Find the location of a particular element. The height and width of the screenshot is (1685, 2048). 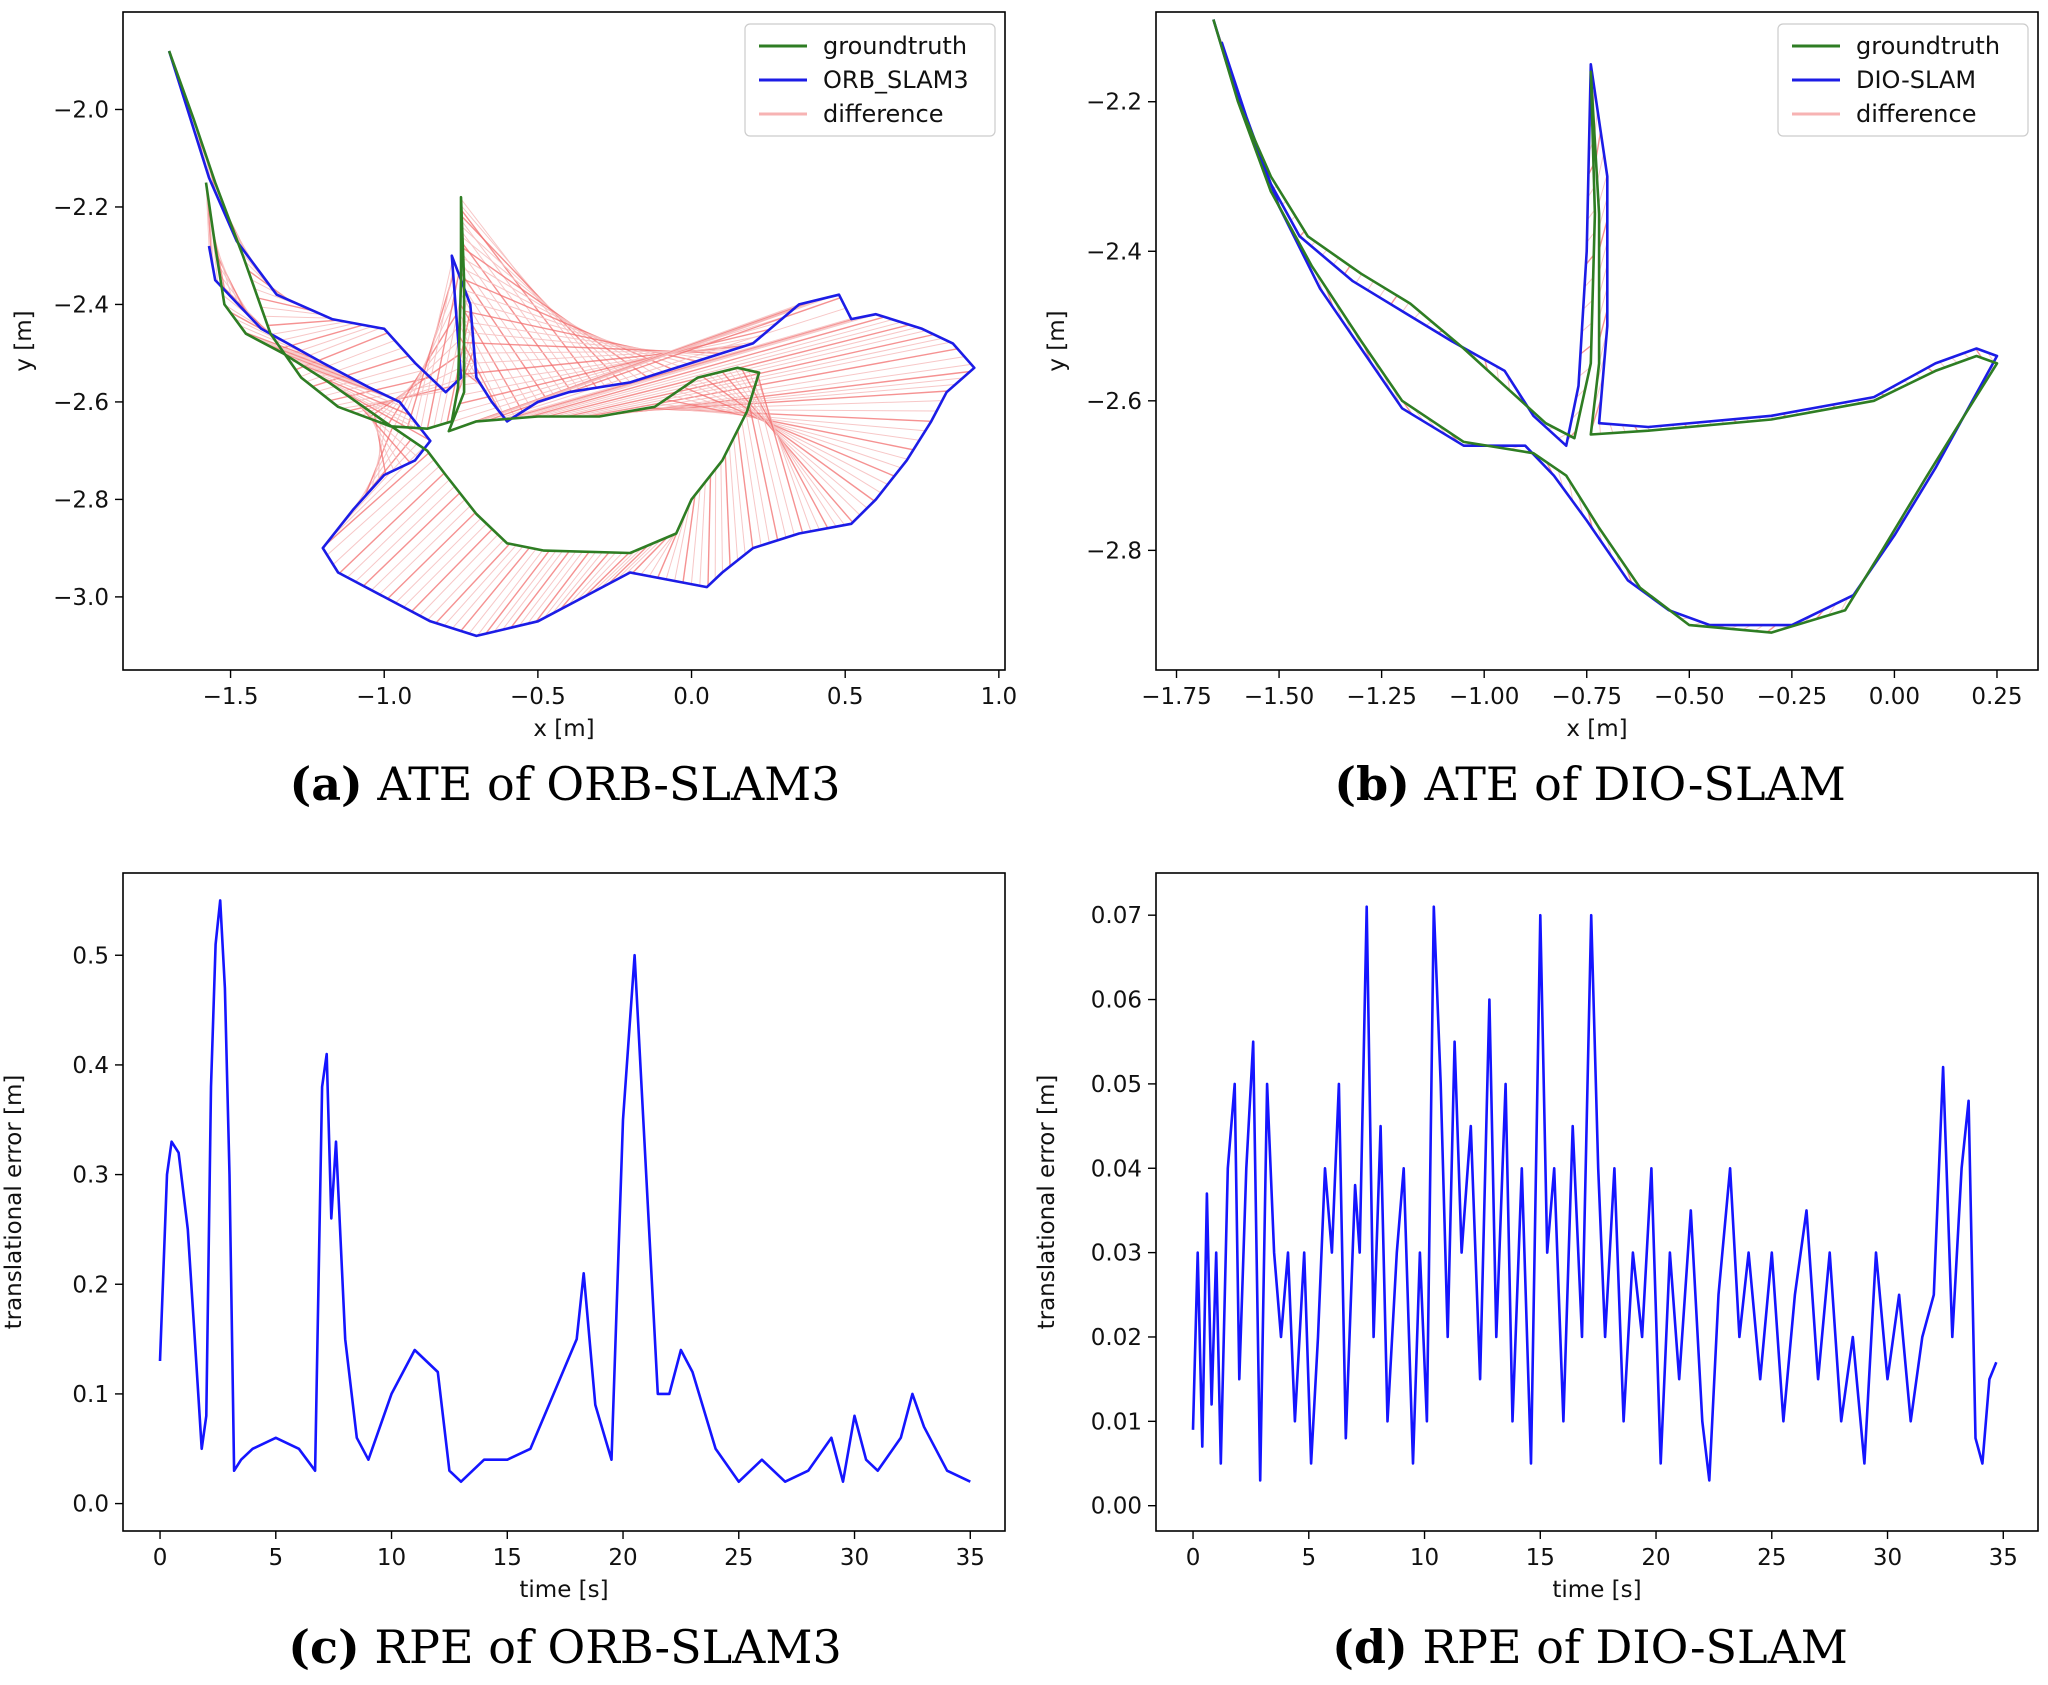

x-tick-label: −1.00 is located at coordinates (1484, 697).